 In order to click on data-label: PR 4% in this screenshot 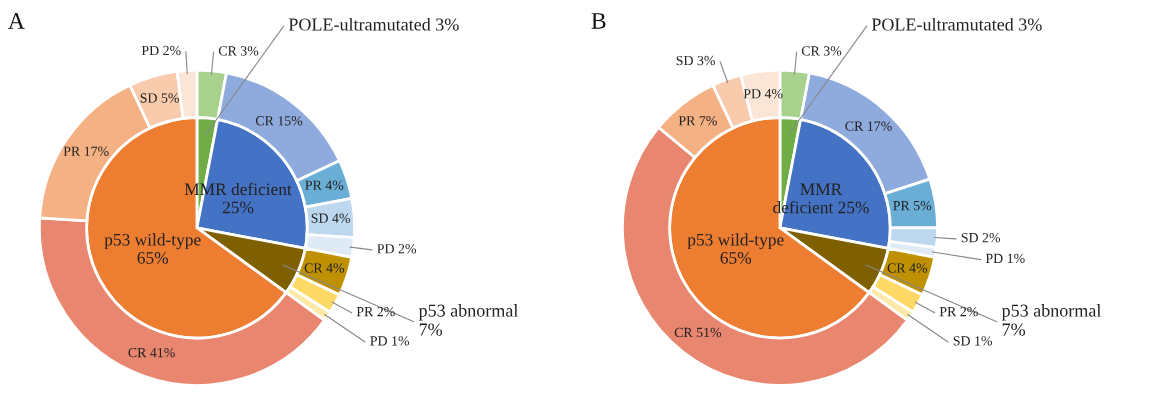, I will do `click(324, 185)`.